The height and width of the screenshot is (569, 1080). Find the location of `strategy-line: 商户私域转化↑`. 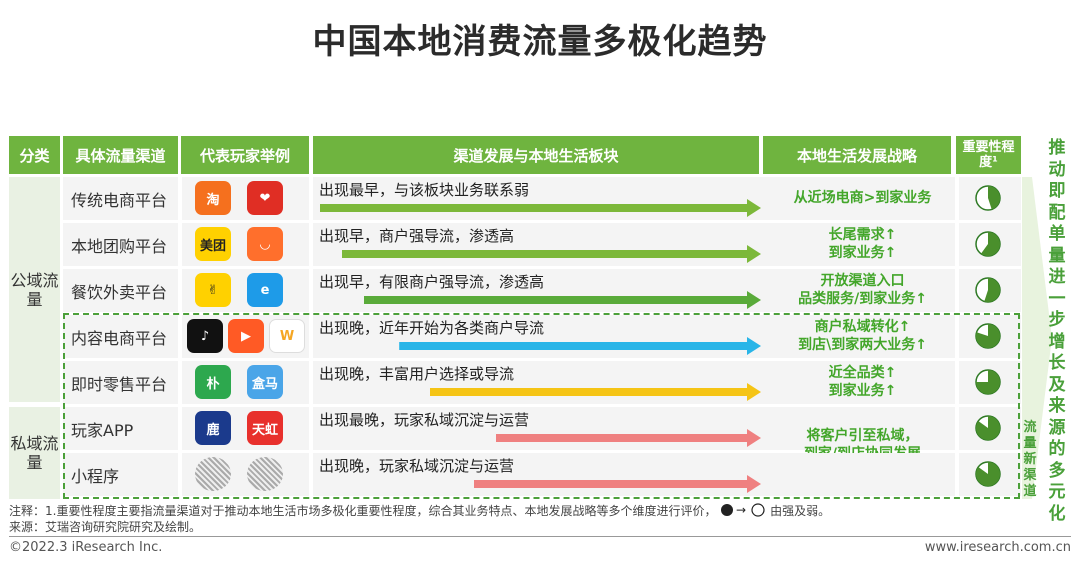

strategy-line: 商户私域转化↑ is located at coordinates (862, 327).